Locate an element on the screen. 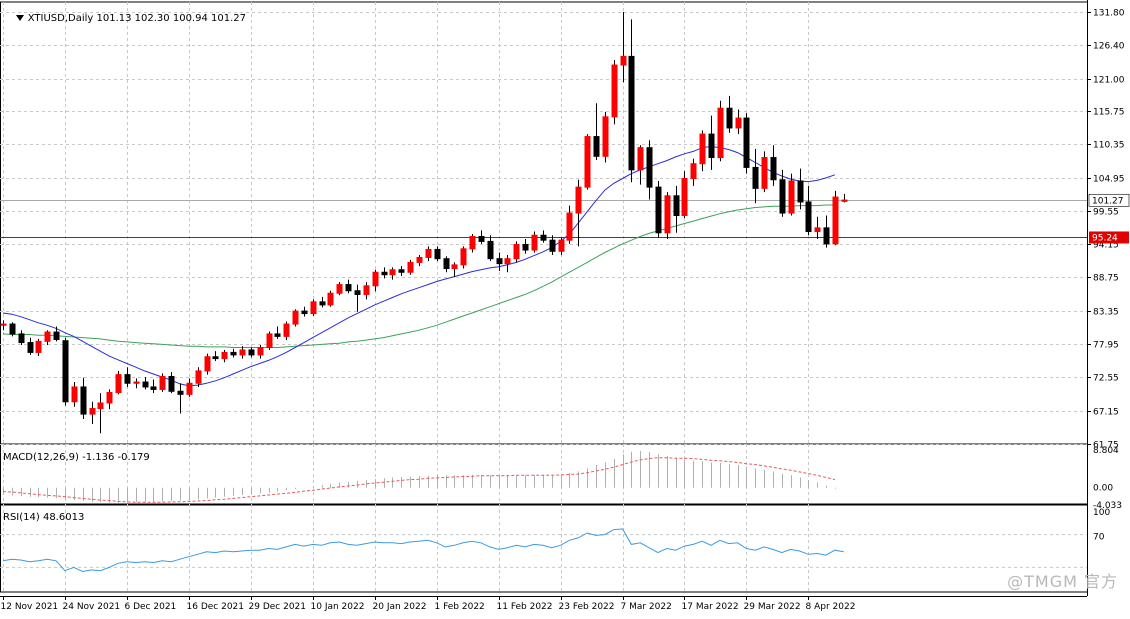  x-tick-label: 29 Dec 2021 is located at coordinates (278, 607).